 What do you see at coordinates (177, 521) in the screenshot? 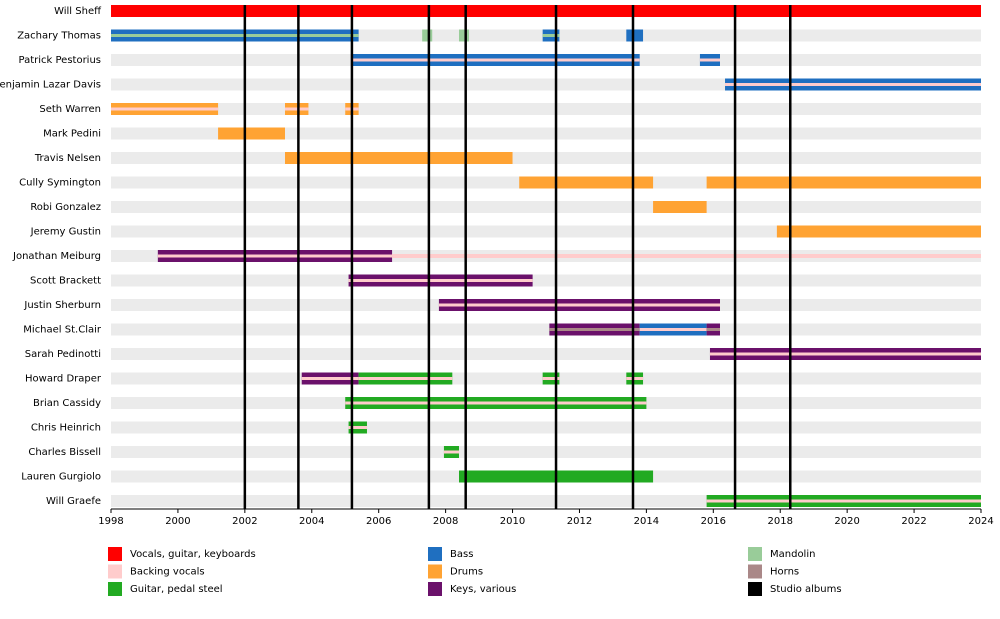
I see `x-tick-label: 2000` at bounding box center [177, 521].